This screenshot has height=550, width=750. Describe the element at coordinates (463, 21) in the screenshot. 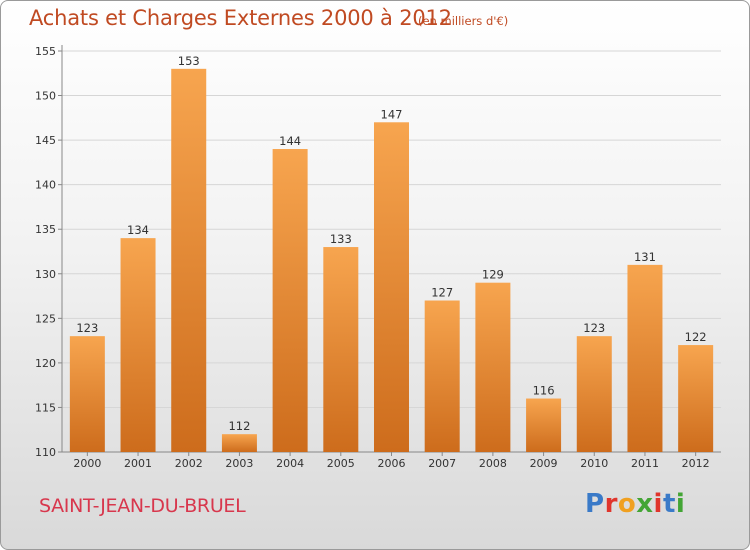

I see `chart-subtitle: (en milliers d'€)` at that location.